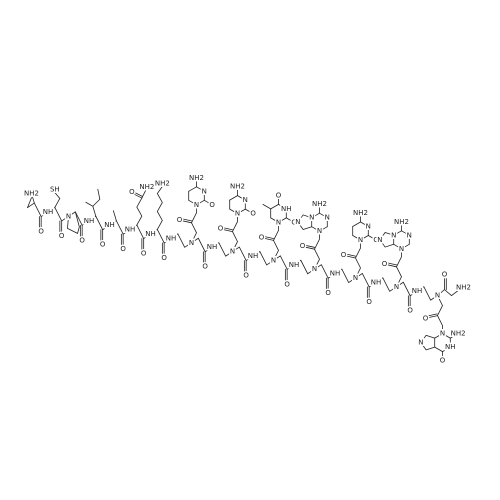 The width and height of the screenshot is (500, 500). What do you see at coordinates (55, 189) in the screenshot?
I see `atom-label: SH` at bounding box center [55, 189].